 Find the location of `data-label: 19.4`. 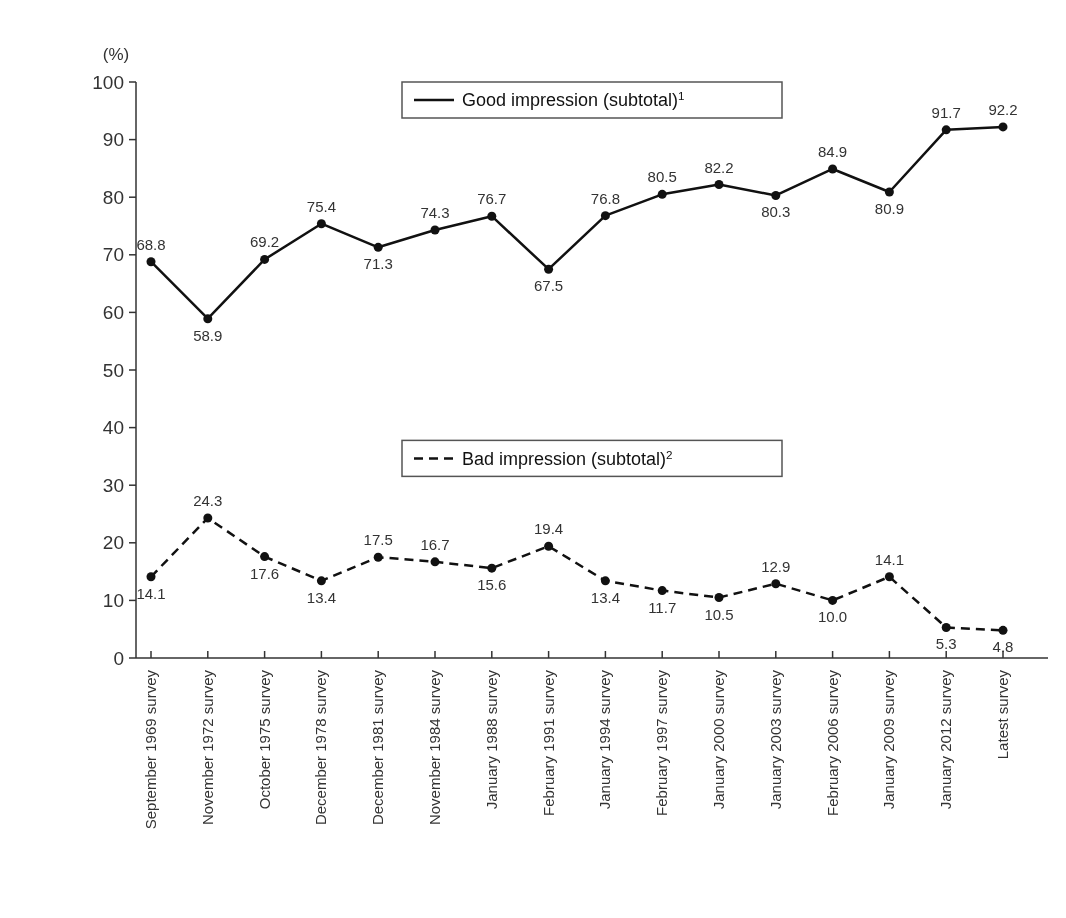

data-label: 19.4 is located at coordinates (549, 529).